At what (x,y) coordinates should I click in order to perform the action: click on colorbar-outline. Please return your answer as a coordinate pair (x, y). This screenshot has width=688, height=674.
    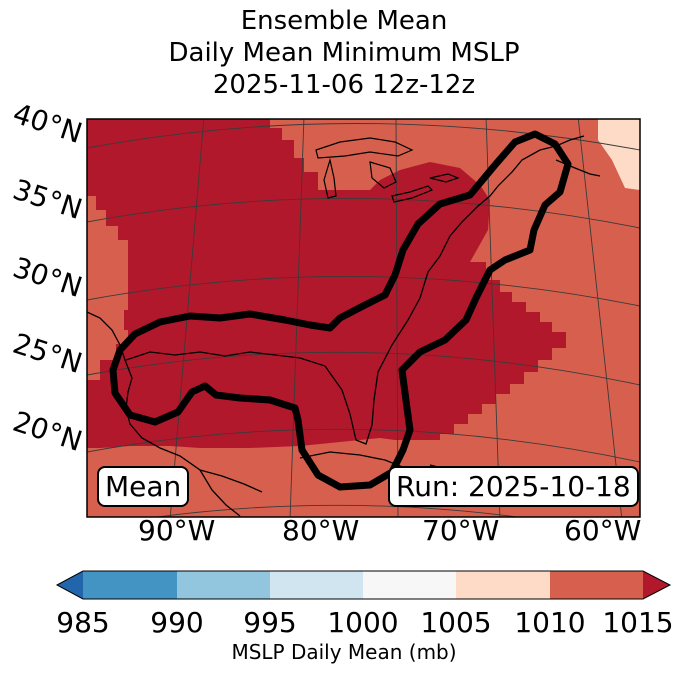
    Looking at the image, I should click on (363, 585).